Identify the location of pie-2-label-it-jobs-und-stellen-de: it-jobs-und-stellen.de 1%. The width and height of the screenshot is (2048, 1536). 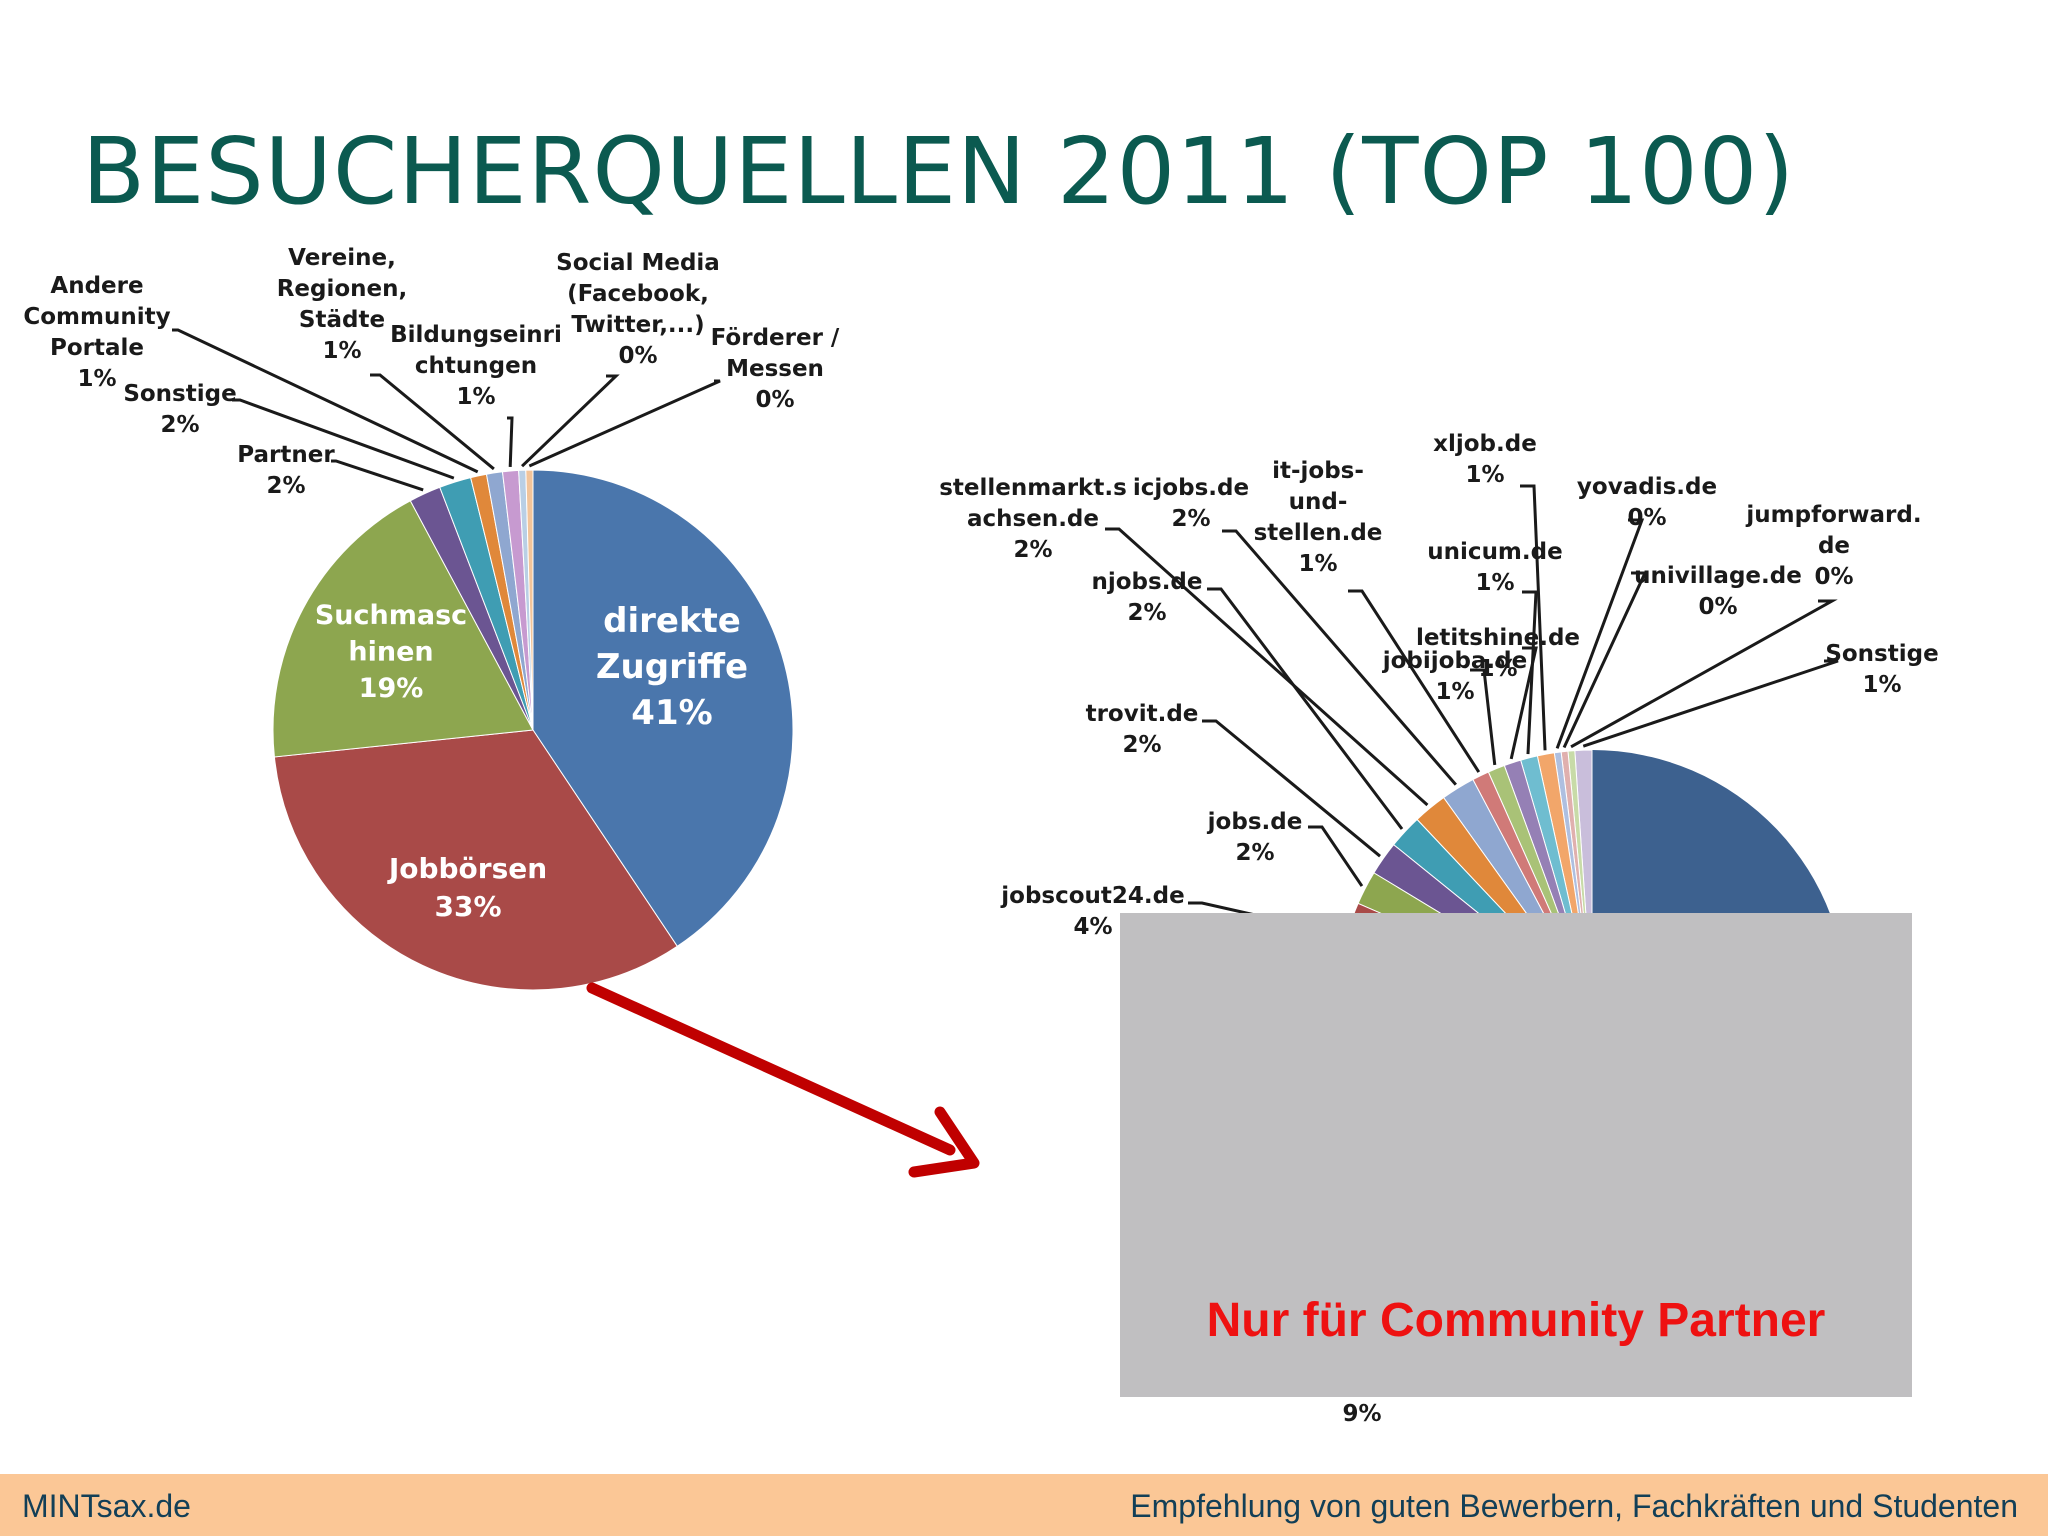
(1318, 517).